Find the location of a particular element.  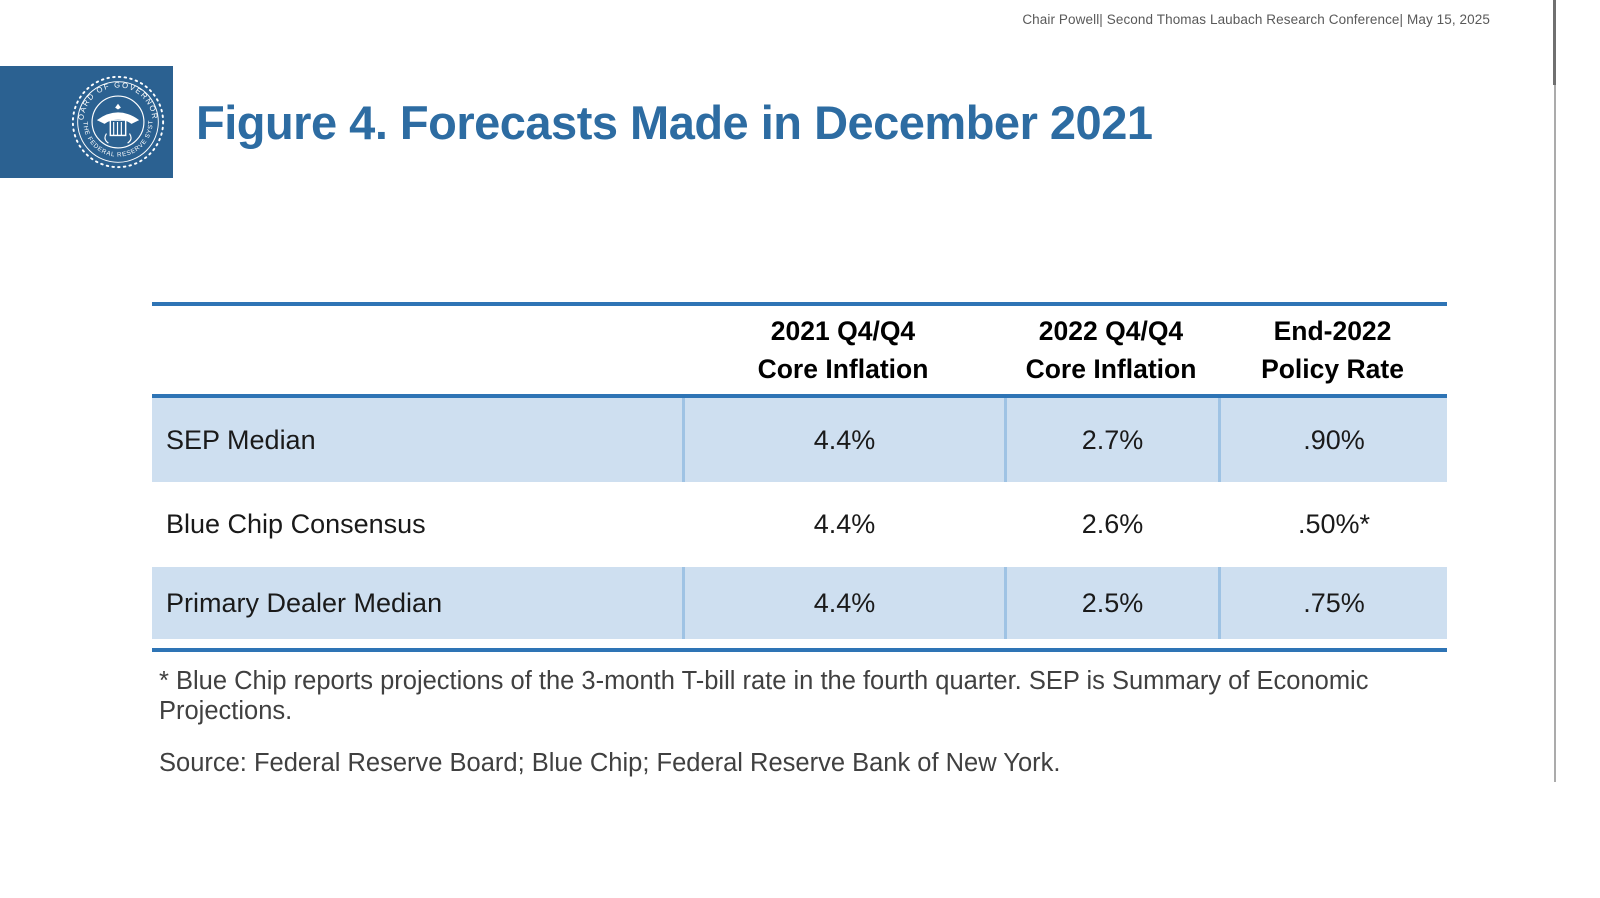

table-row-primary-dealer-median: Primary Dealer Median 4.4% 2.5% .75% is located at coordinates (799, 603).